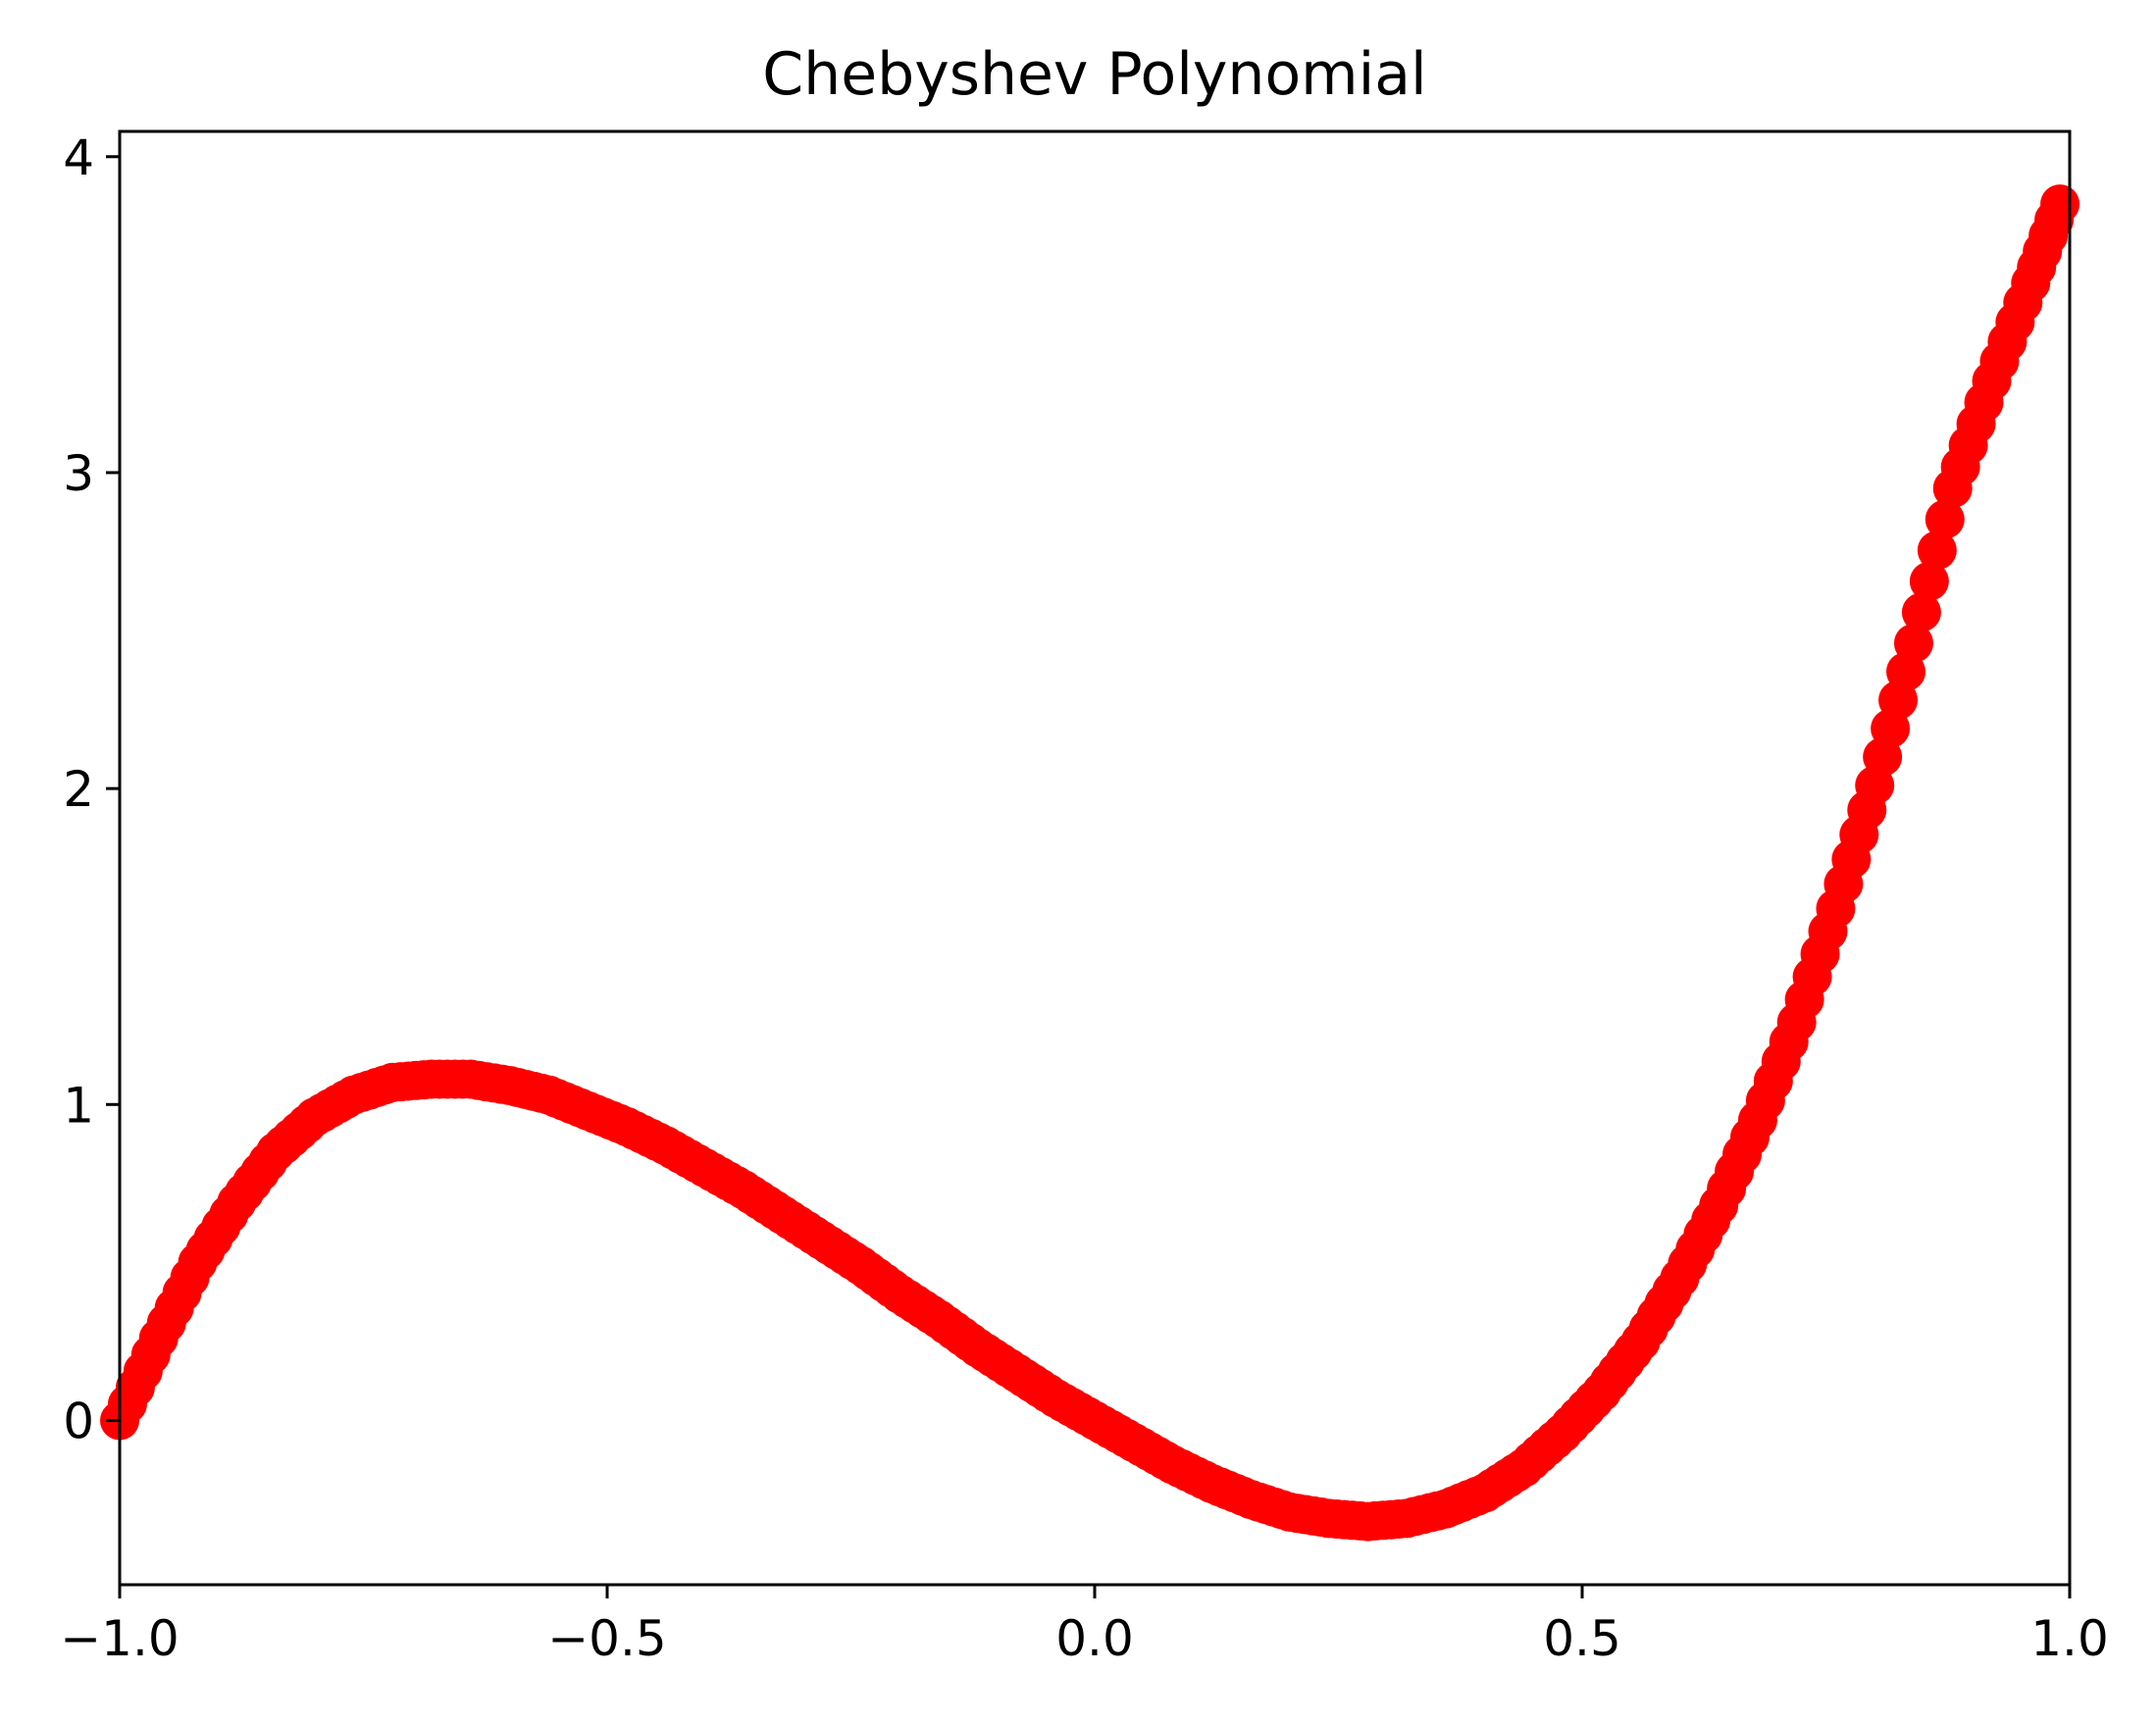  I want to click on x-tick-label: 1.0, so click(2069, 1638).